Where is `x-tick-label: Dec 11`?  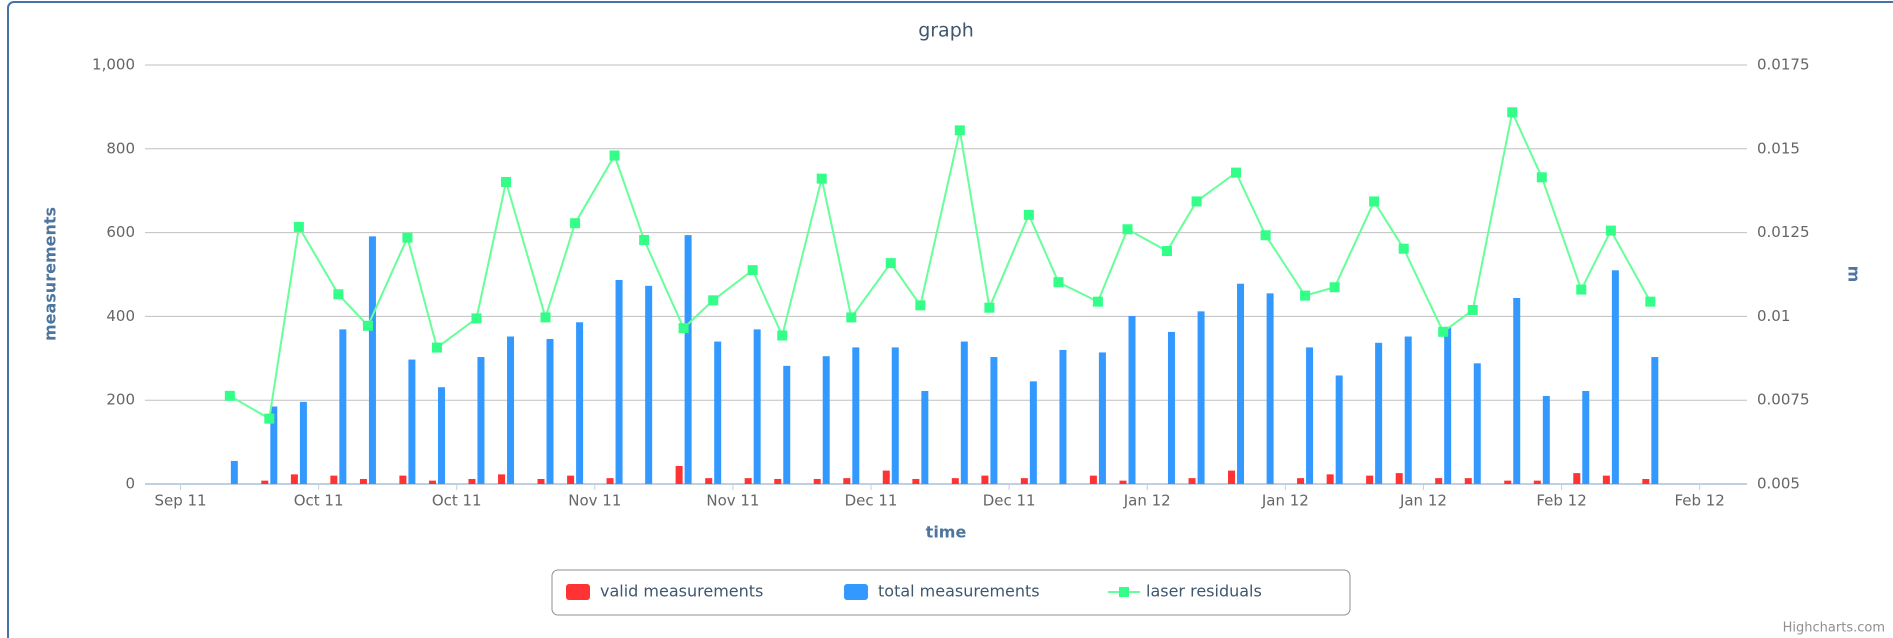
x-tick-label: Dec 11 is located at coordinates (871, 501).